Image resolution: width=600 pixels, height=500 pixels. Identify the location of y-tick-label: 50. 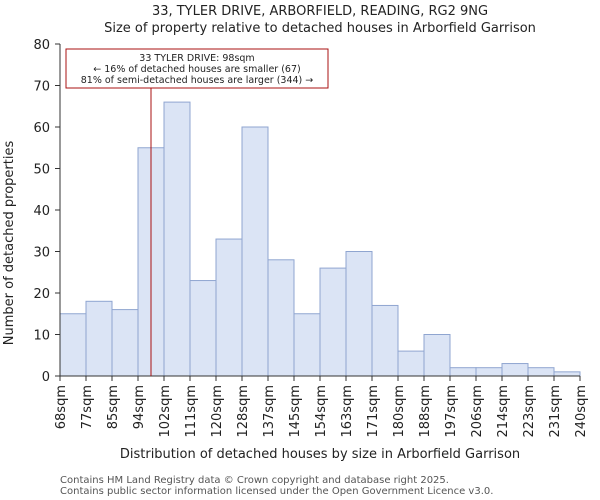
(41, 170).